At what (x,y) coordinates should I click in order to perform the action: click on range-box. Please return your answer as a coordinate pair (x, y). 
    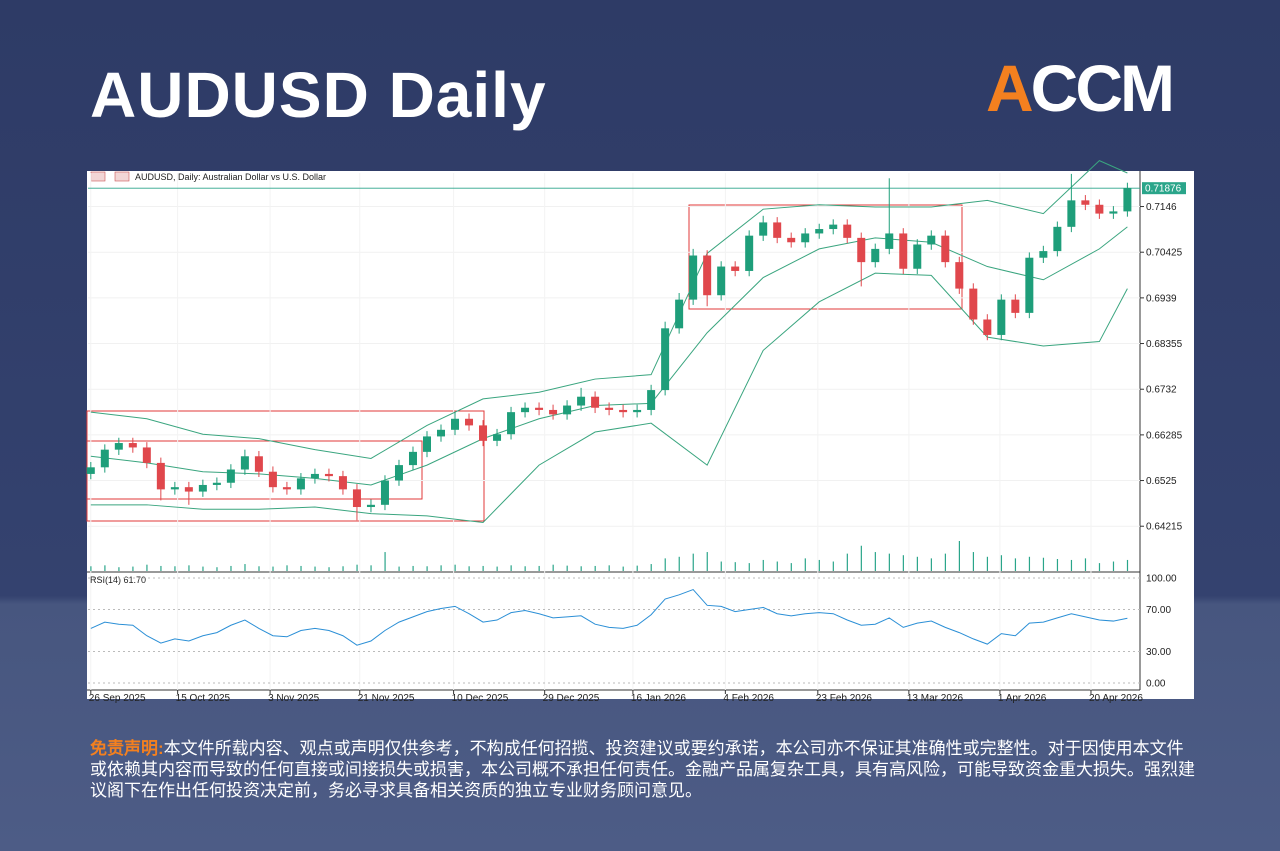
    Looking at the image, I should click on (285, 466).